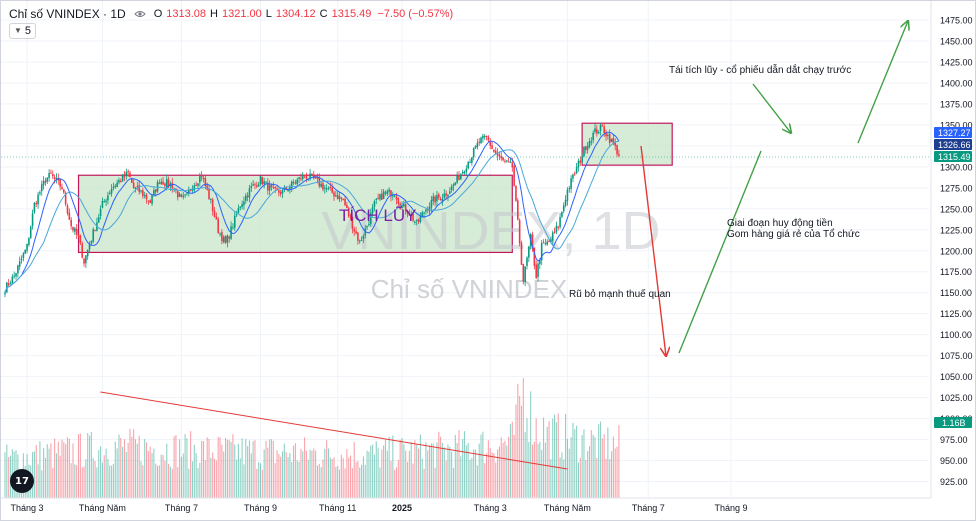 The height and width of the screenshot is (521, 976). I want to click on accumulation-label: TÍCH LŨY, so click(377, 215).